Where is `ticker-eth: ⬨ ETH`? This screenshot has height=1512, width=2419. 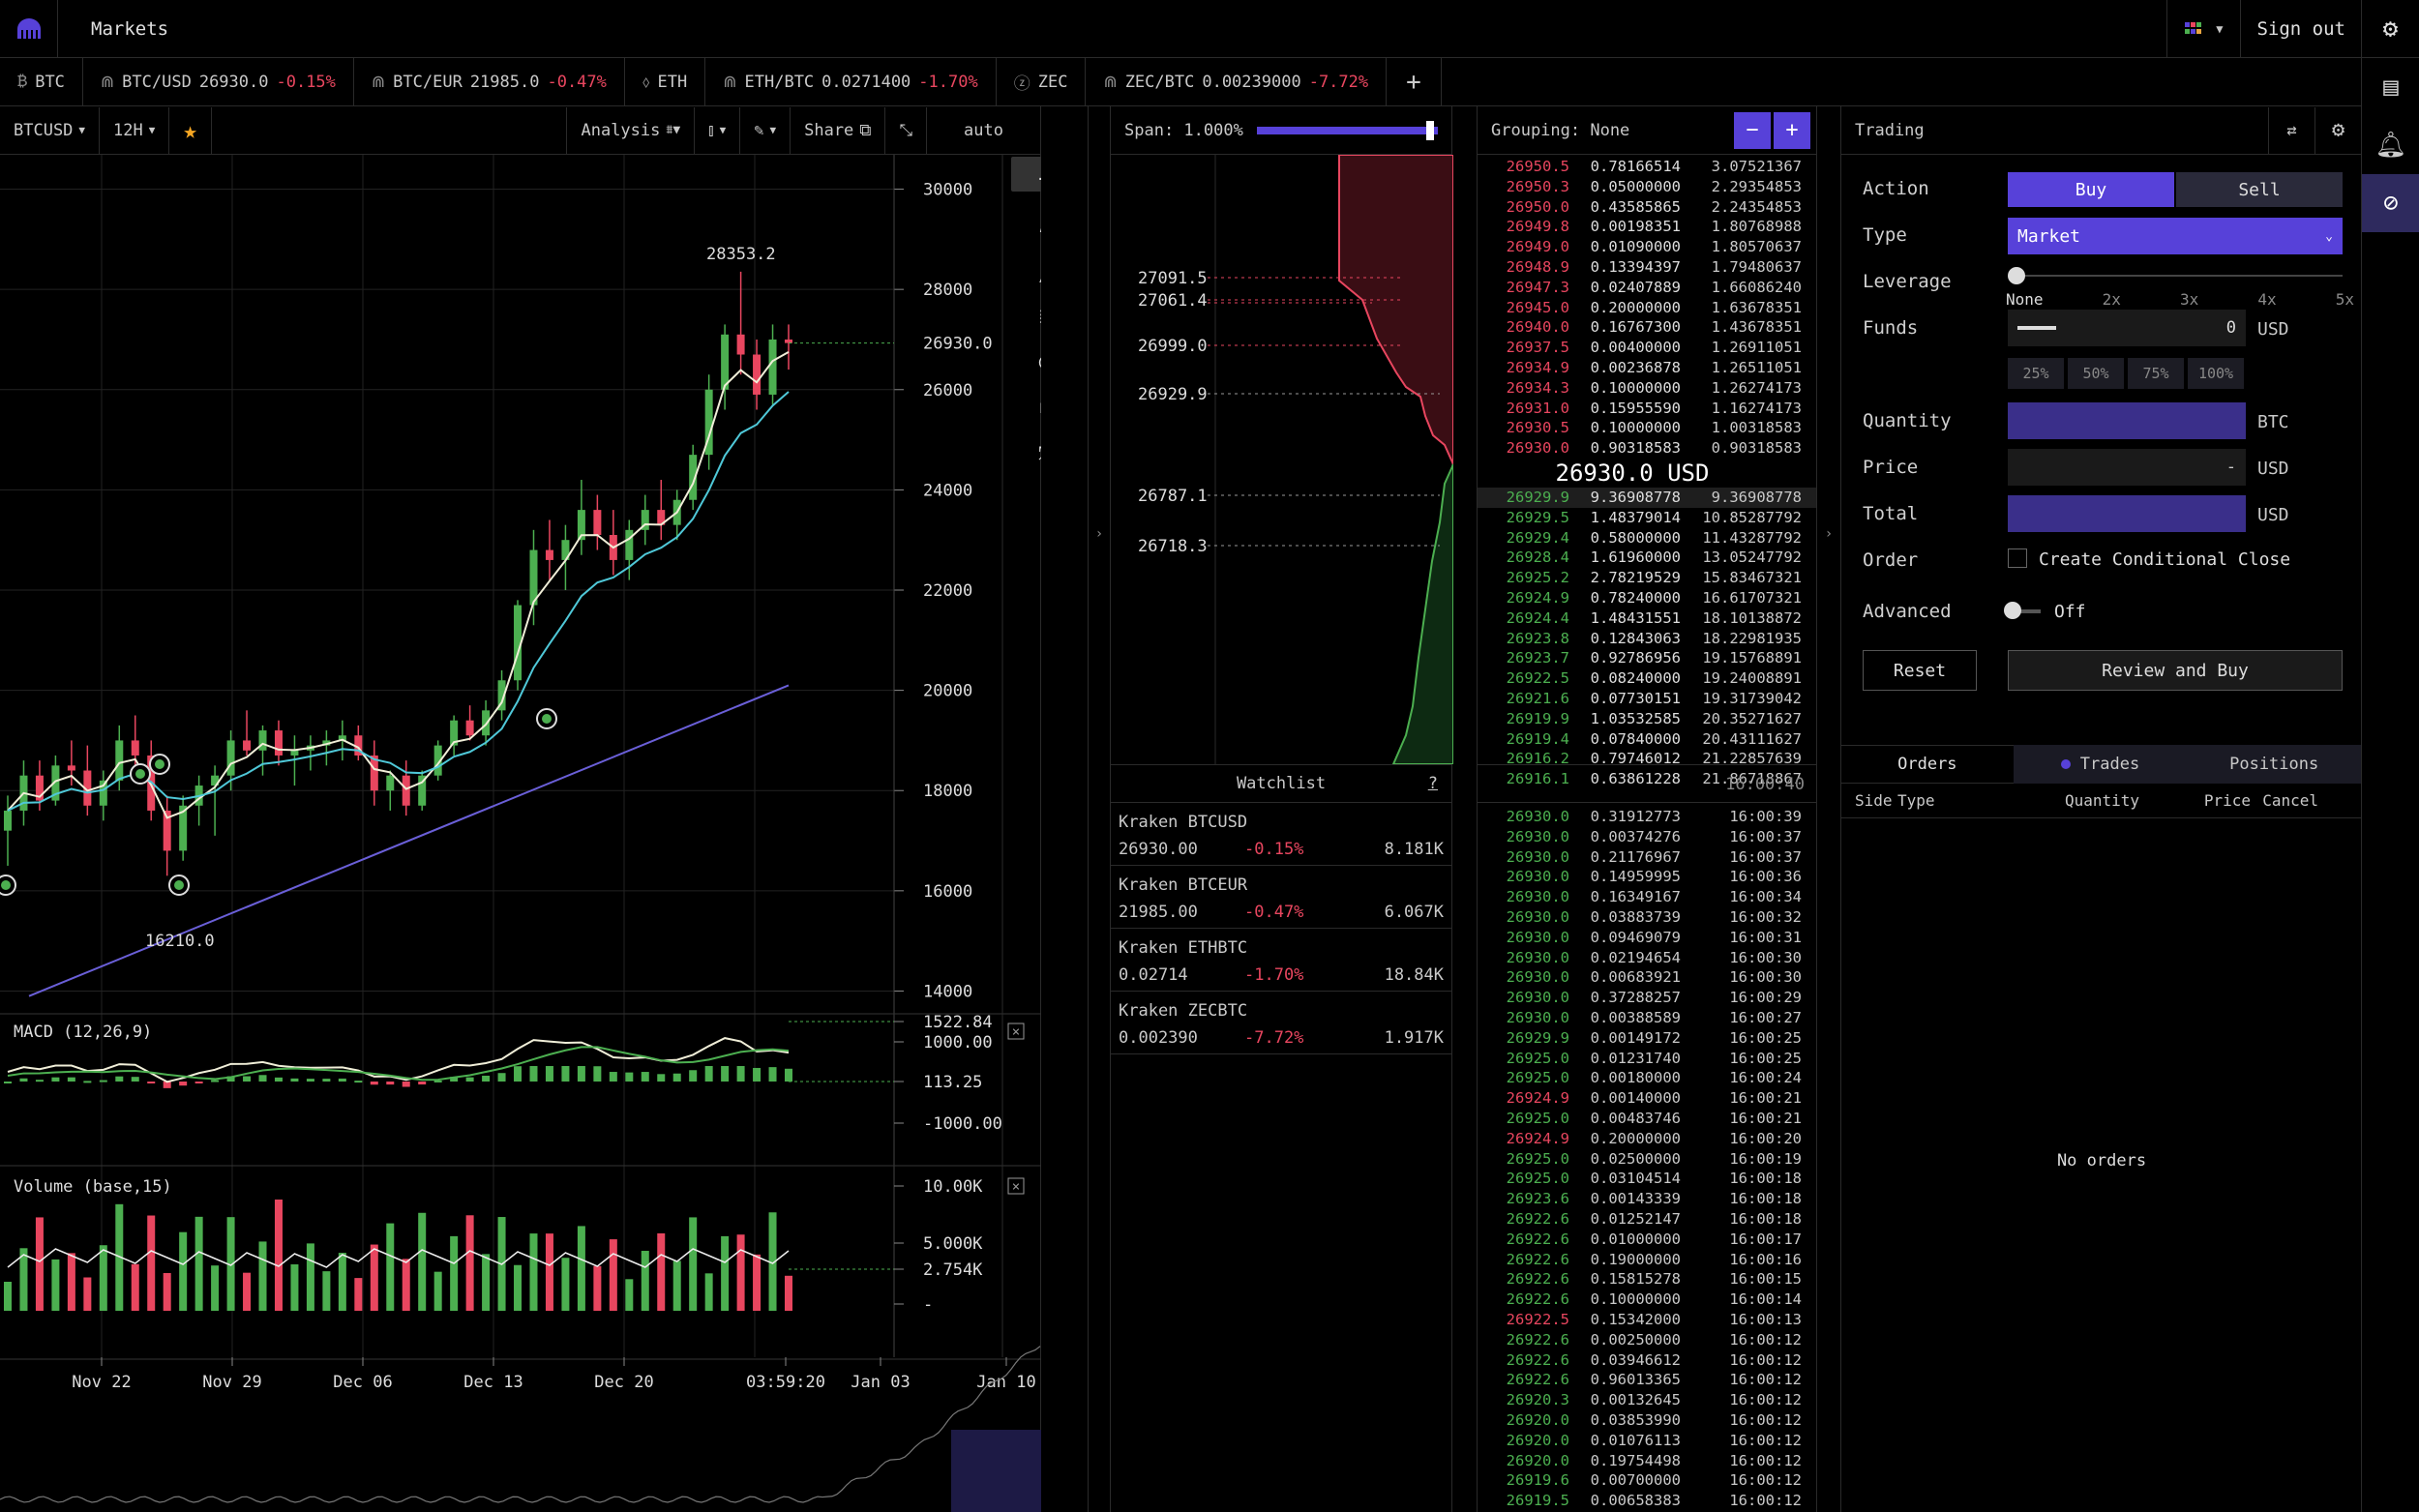 ticker-eth: ⬨ ETH is located at coordinates (666, 82).